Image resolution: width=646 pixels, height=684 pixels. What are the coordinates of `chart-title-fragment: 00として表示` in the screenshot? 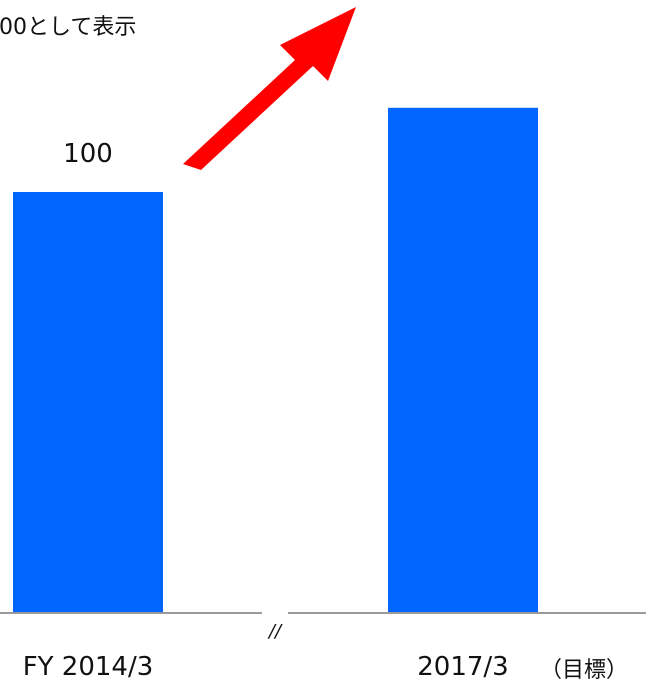 It's located at (68, 27).